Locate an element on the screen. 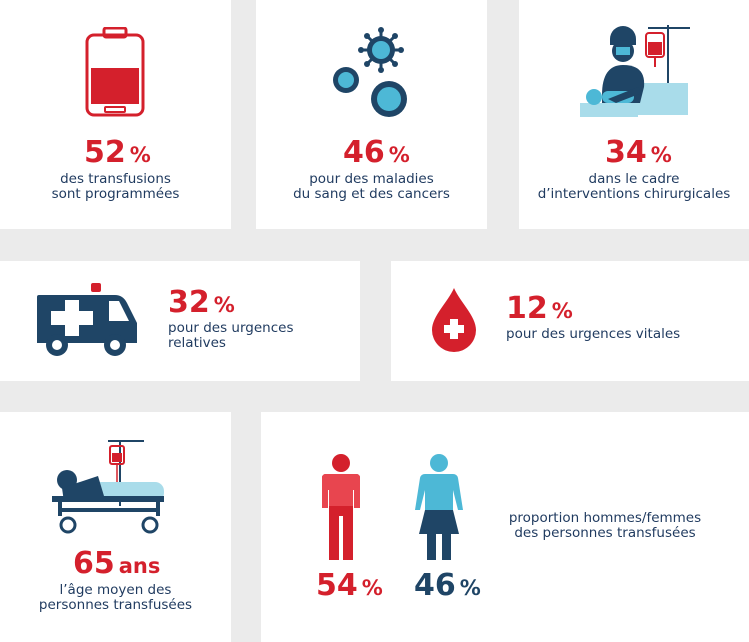  stat-women: 46 % is located at coordinates (447, 586).